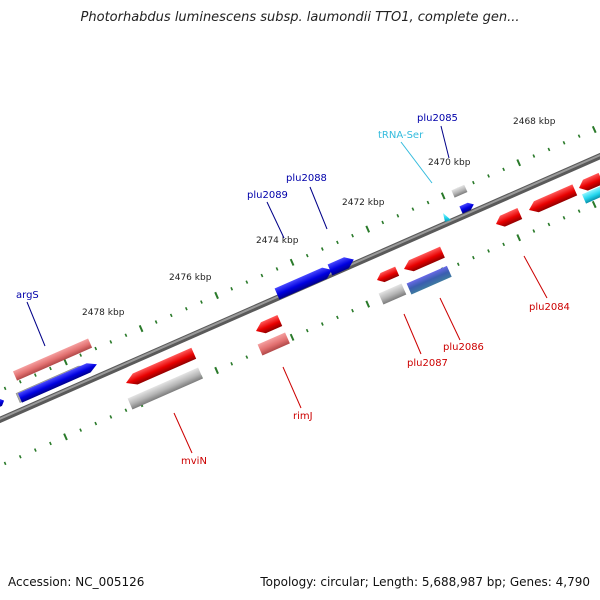 The height and width of the screenshot is (600, 600). Describe the element at coordinates (267, 195) in the screenshot. I see `gene-label-plu2089: plu2089` at that location.